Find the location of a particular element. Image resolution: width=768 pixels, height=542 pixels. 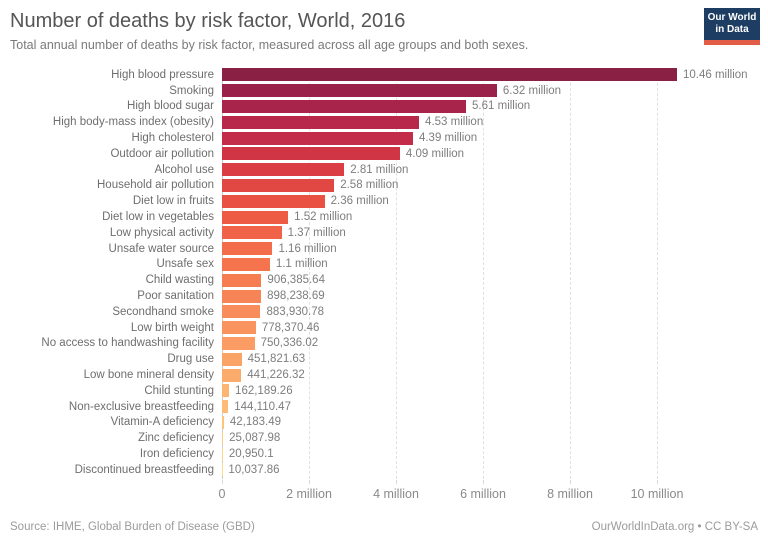

category-label: Zinc deficiency is located at coordinates (175, 438).